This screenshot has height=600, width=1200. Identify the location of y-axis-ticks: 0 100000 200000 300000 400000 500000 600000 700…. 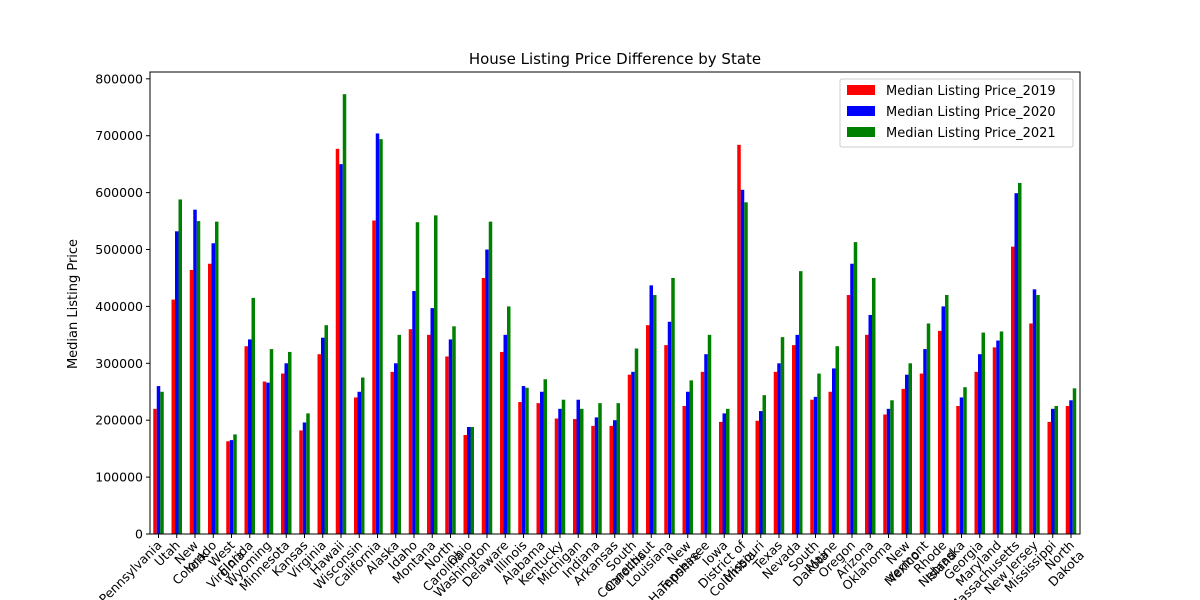
(122, 306).